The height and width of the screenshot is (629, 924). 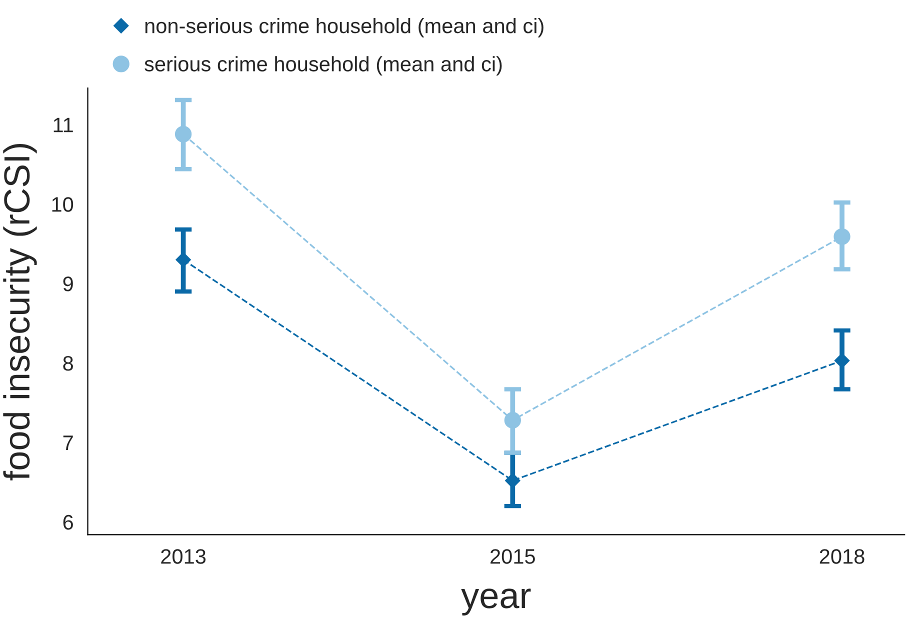 What do you see at coordinates (68, 443) in the screenshot?
I see `y-tick-label: 7` at bounding box center [68, 443].